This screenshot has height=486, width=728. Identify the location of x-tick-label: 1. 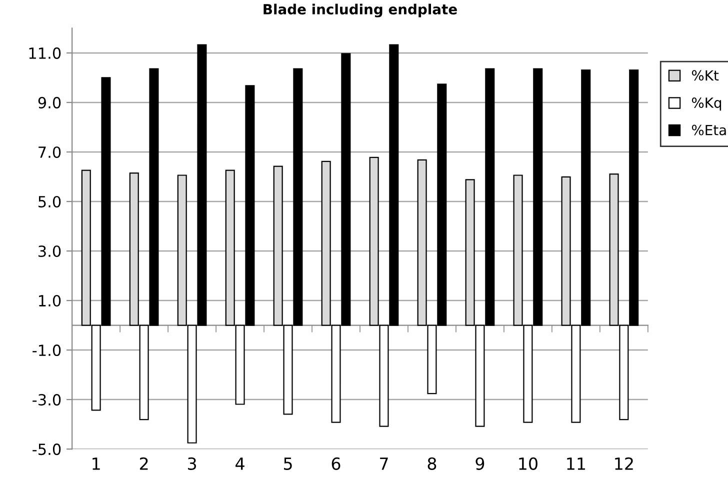
(96, 464).